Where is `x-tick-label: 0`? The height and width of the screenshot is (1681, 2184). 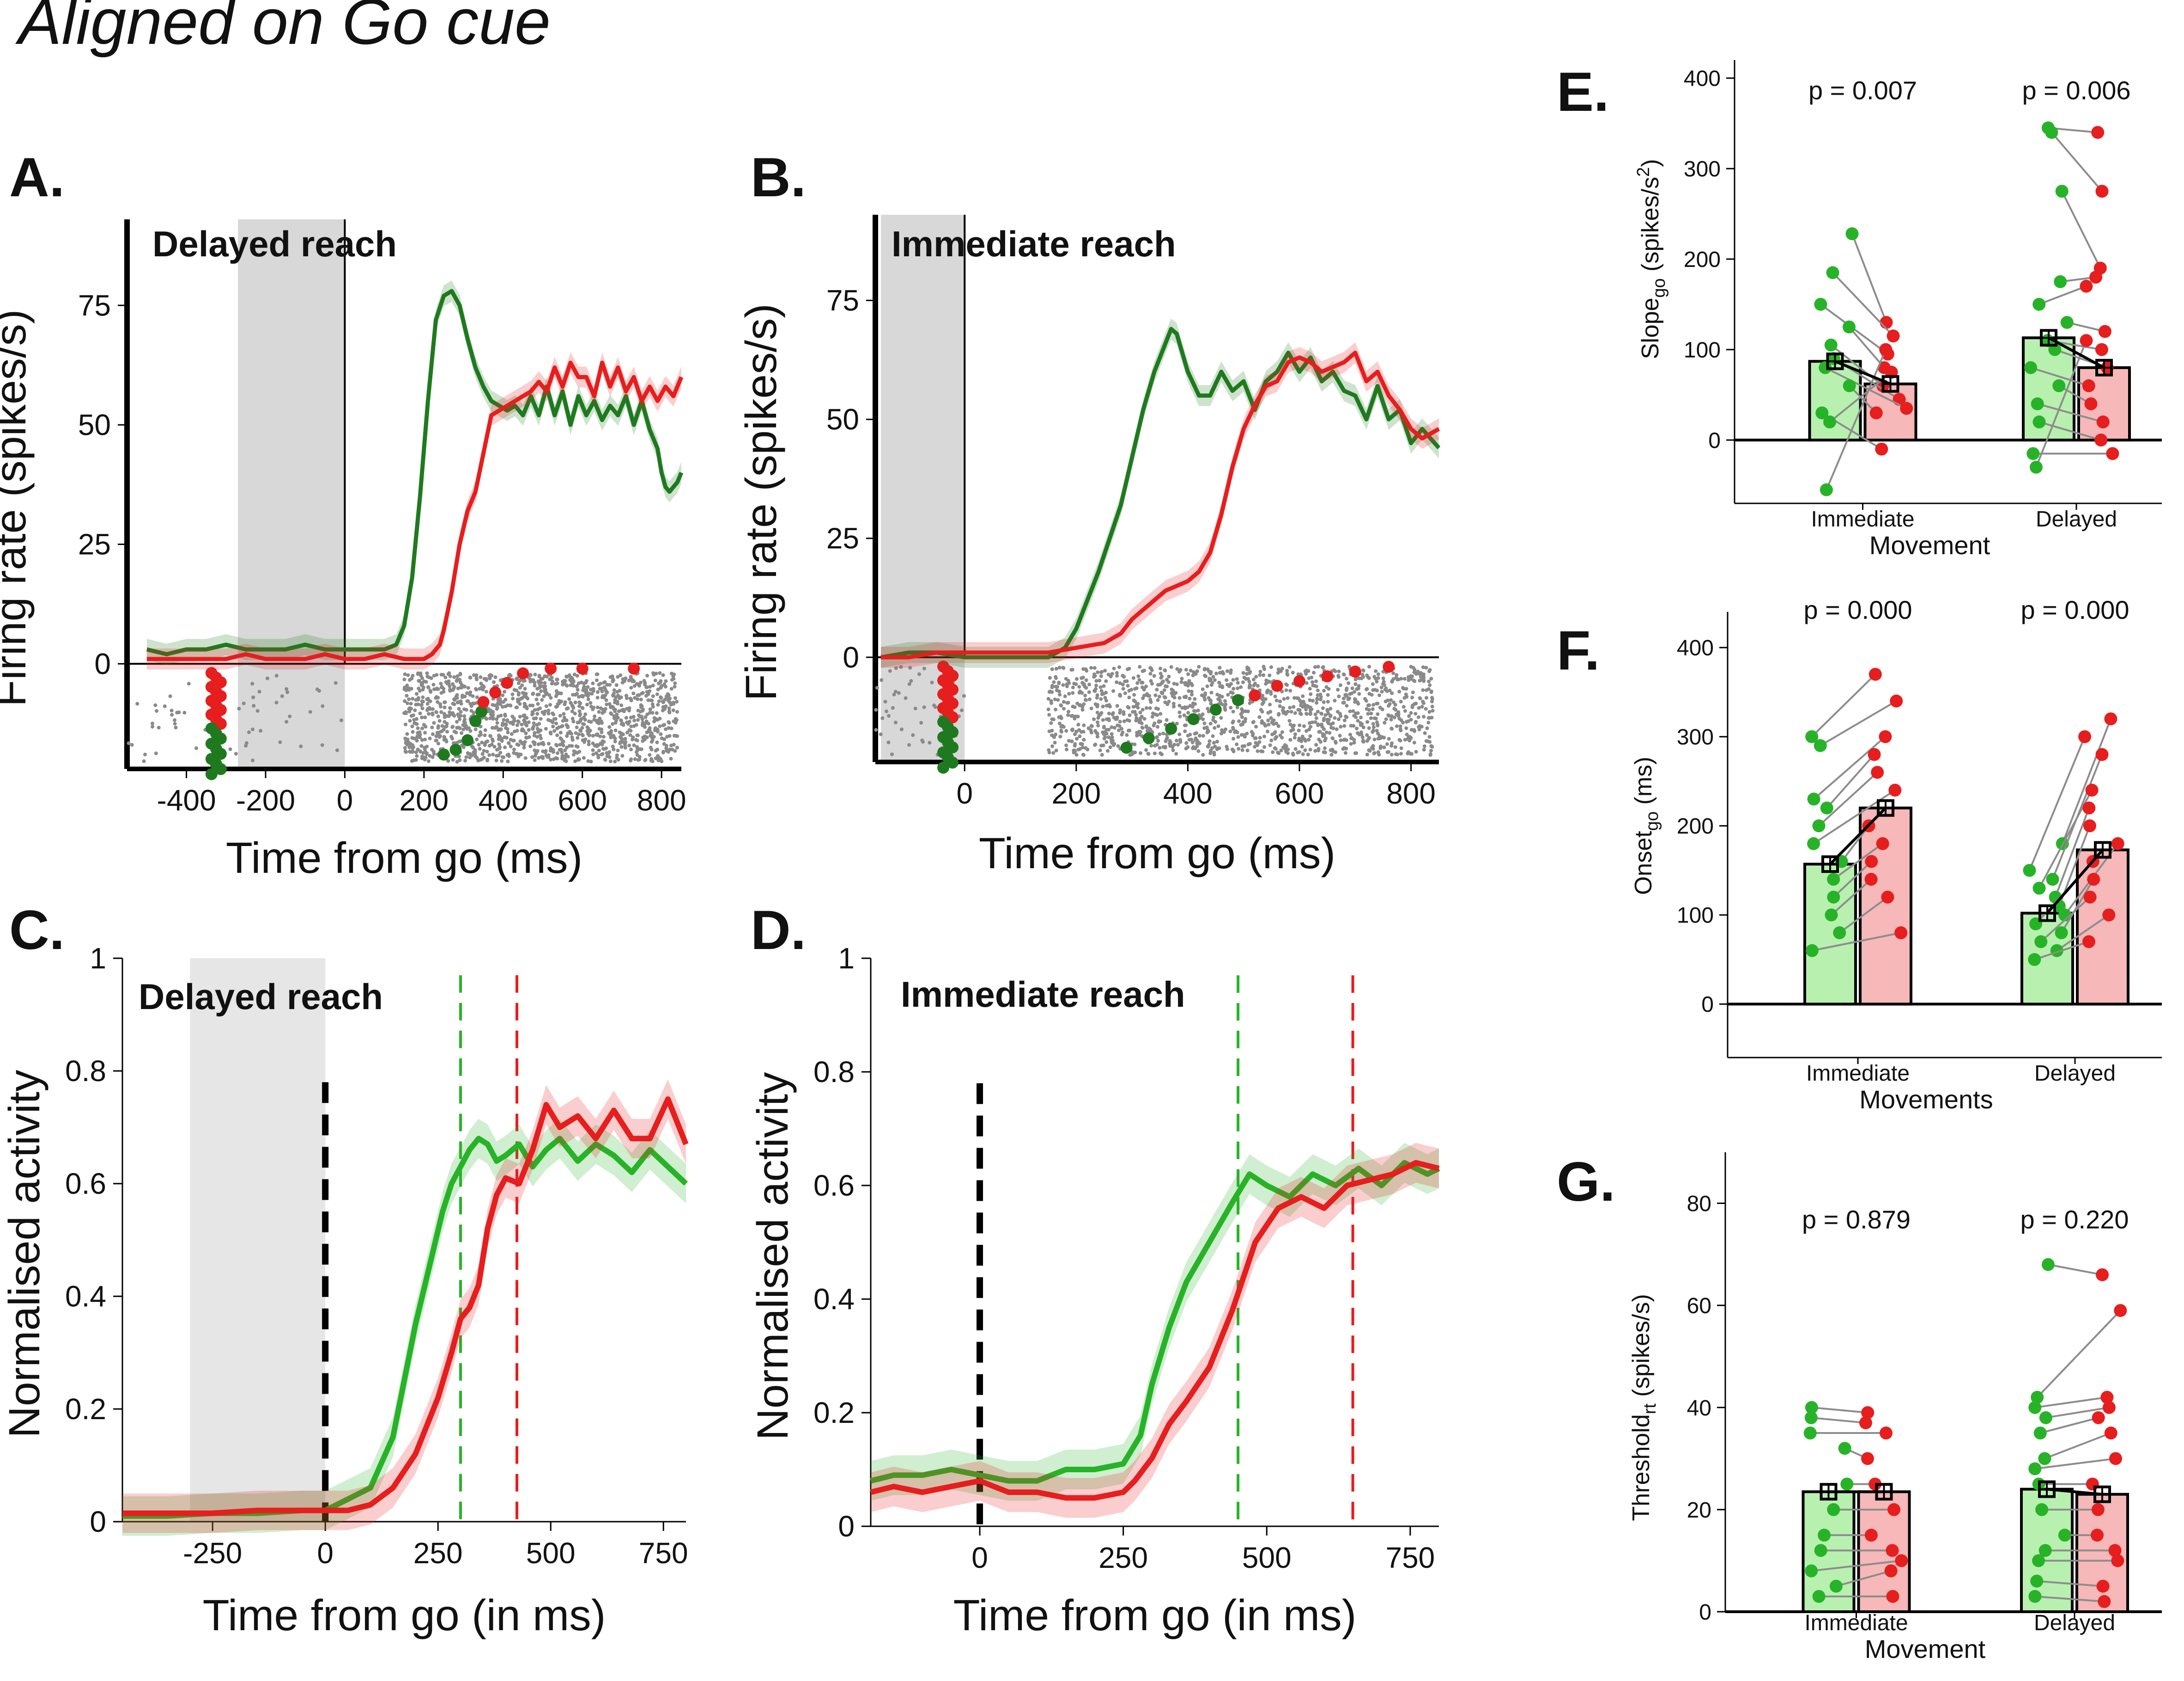
x-tick-label: 0 is located at coordinates (979, 1558).